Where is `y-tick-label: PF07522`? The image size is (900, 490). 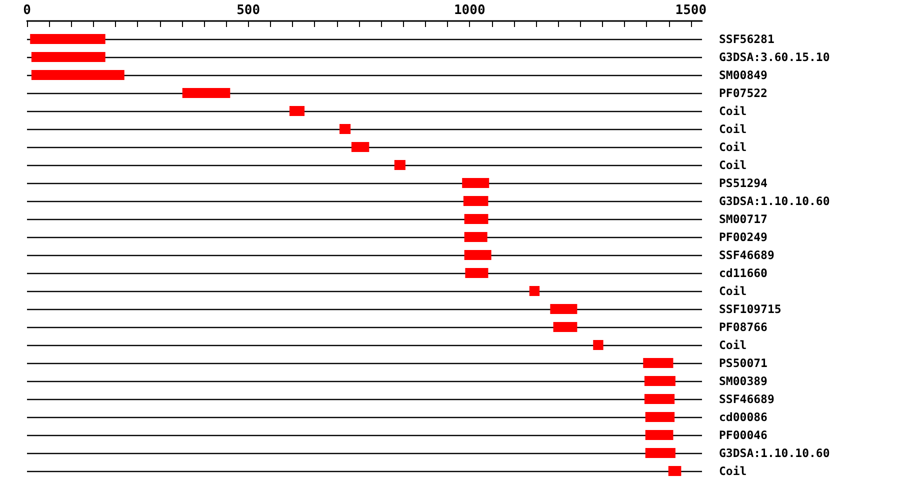 y-tick-label: PF07522 is located at coordinates (743, 93).